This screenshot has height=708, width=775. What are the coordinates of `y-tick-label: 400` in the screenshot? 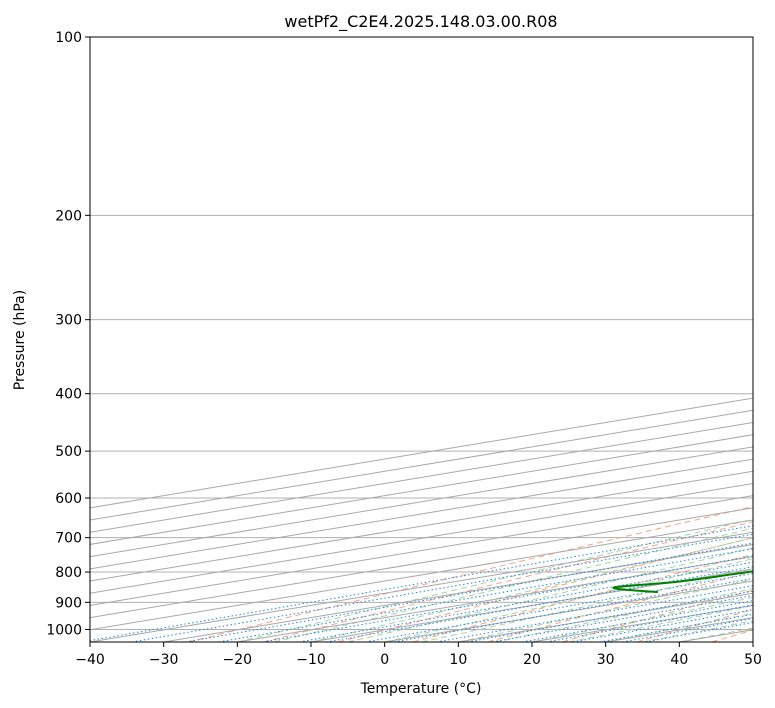 It's located at (68, 395).